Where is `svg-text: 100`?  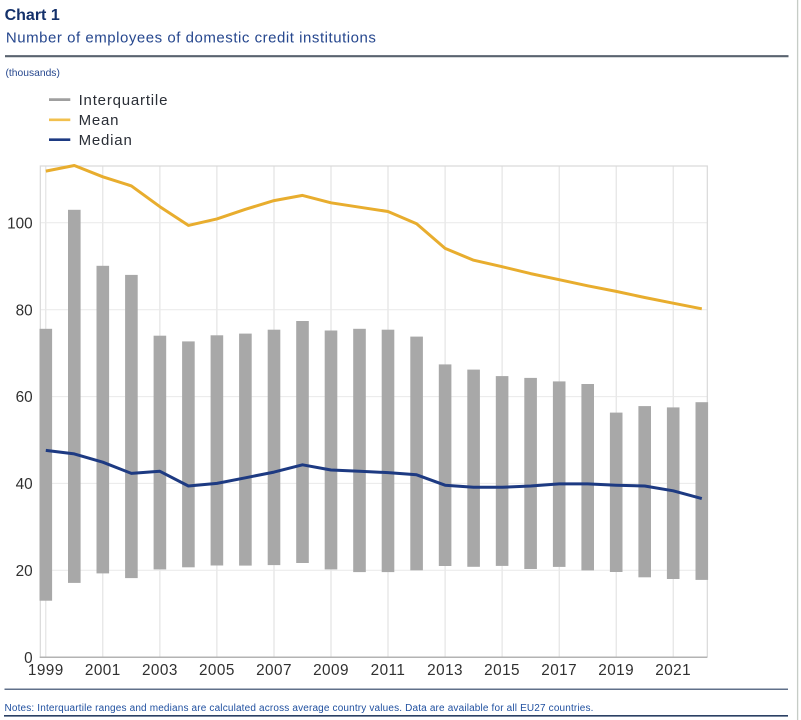
svg-text: 100 is located at coordinates (20, 223).